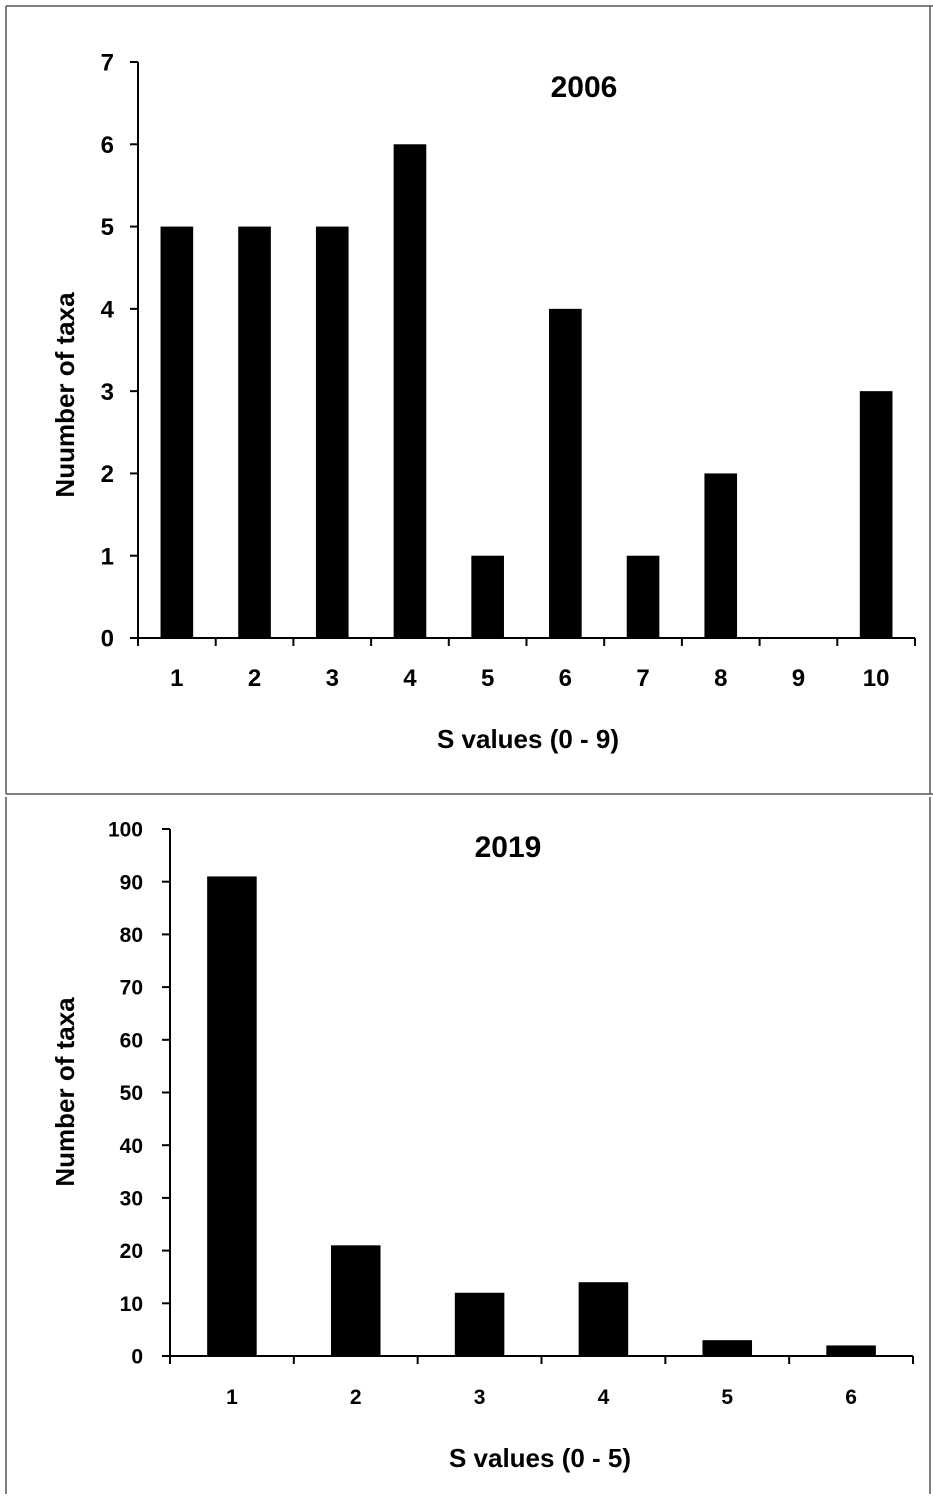  Describe the element at coordinates (107, 392) in the screenshot. I see `chart-2006-y-tick-label: 3` at that location.